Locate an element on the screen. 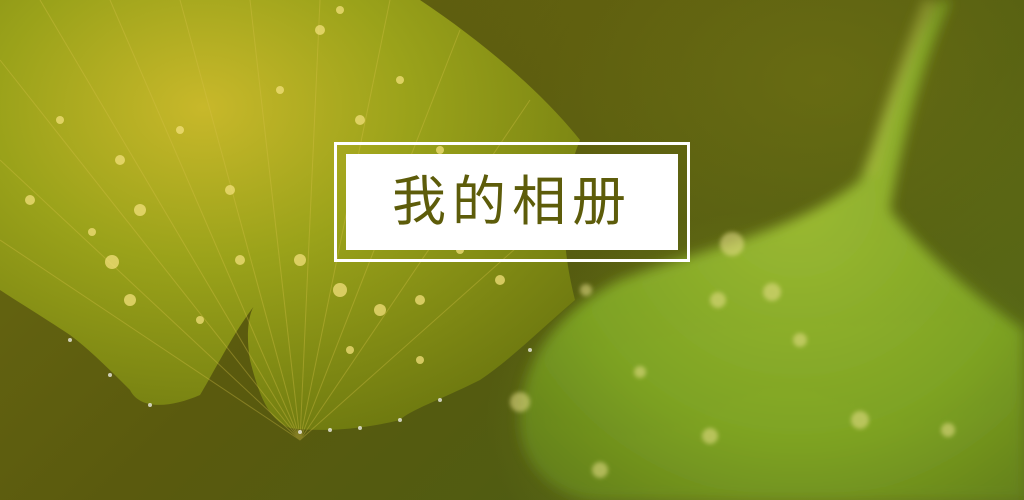 The image size is (1024, 500). title-panel: 我的相册 is located at coordinates (512, 202).